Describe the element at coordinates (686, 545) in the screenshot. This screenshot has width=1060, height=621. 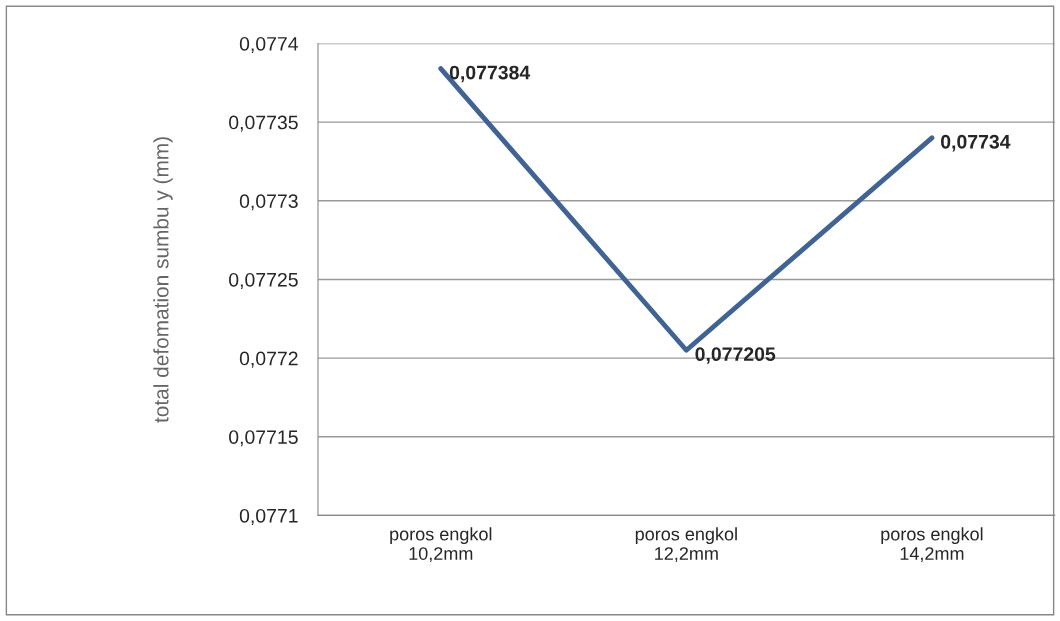
I see `x-tick-label: poros engkol 12,2mm` at that location.